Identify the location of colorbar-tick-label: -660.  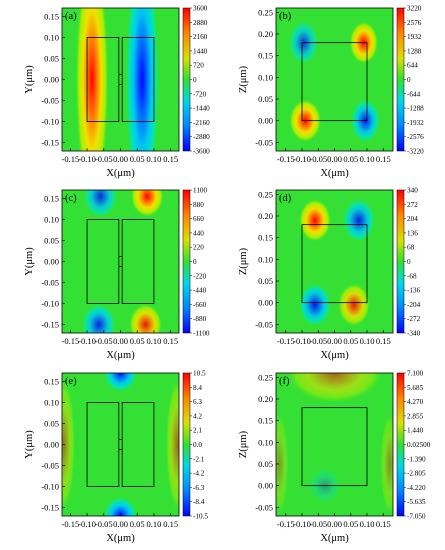
(200, 305).